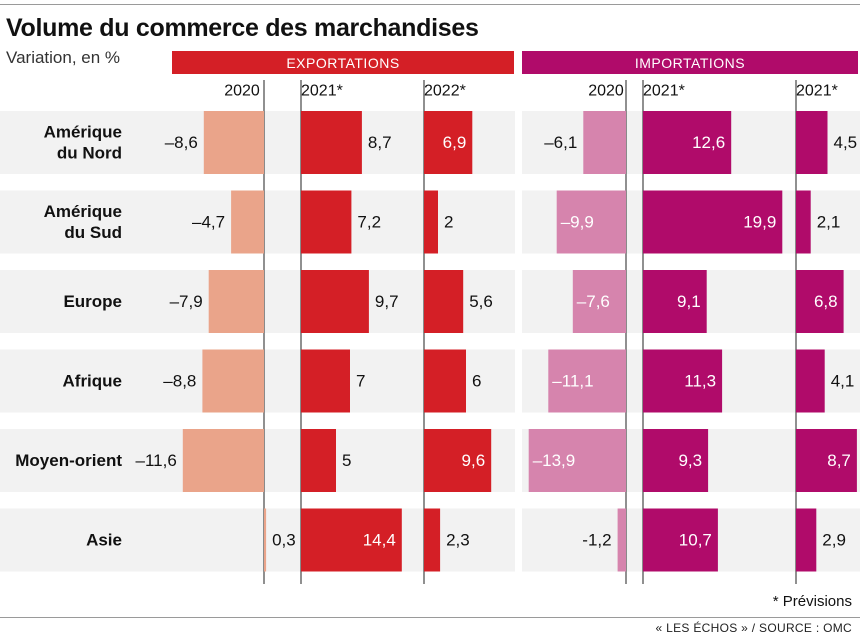 The width and height of the screenshot is (860, 639). What do you see at coordinates (430, 4) in the screenshot?
I see `top-rule` at bounding box center [430, 4].